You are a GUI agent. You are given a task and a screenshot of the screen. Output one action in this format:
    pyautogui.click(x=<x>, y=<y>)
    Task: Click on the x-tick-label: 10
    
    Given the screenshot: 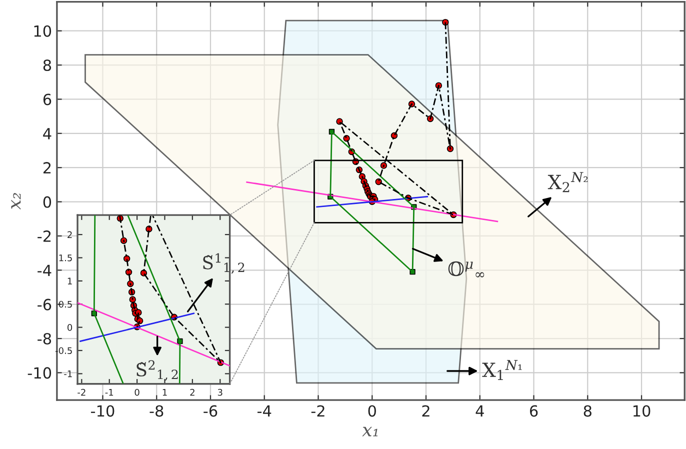 What is the action you would take?
    pyautogui.click(x=641, y=411)
    